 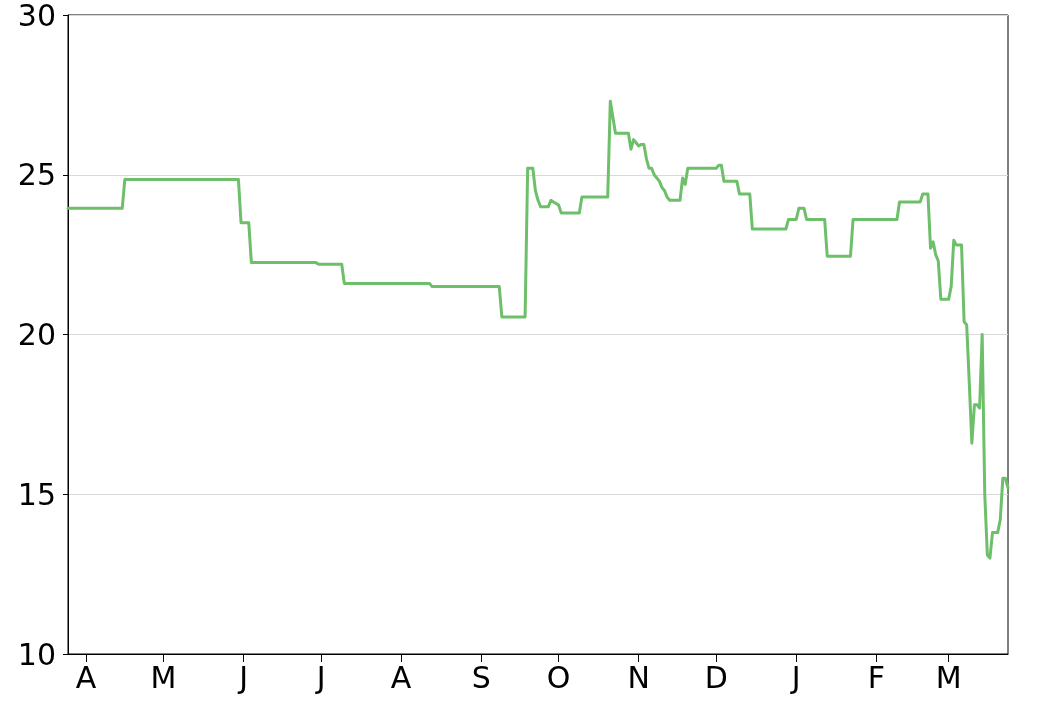 What do you see at coordinates (481, 677) in the screenshot?
I see `x-tick-label: S` at bounding box center [481, 677].